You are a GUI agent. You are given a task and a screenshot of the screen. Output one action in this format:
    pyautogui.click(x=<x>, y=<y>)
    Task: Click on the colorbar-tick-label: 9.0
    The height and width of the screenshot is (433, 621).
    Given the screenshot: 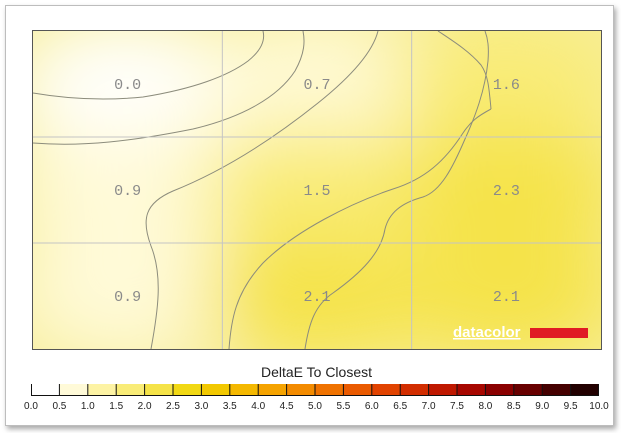 What is the action you would take?
    pyautogui.click(x=542, y=406)
    